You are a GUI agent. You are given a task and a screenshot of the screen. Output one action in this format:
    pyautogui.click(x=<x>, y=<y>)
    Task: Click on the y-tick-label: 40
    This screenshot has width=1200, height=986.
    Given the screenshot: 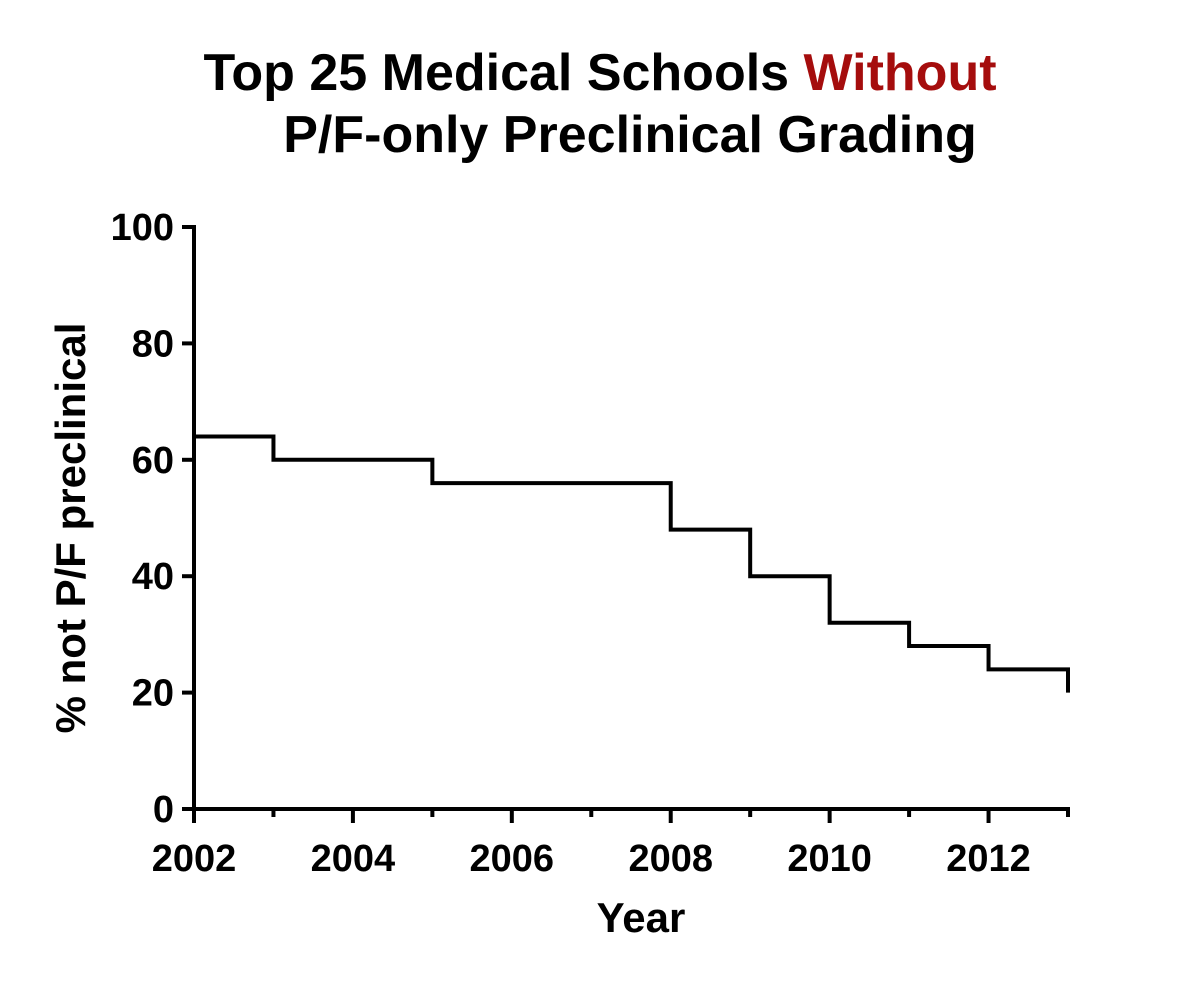 What is the action you would take?
    pyautogui.click(x=153, y=577)
    